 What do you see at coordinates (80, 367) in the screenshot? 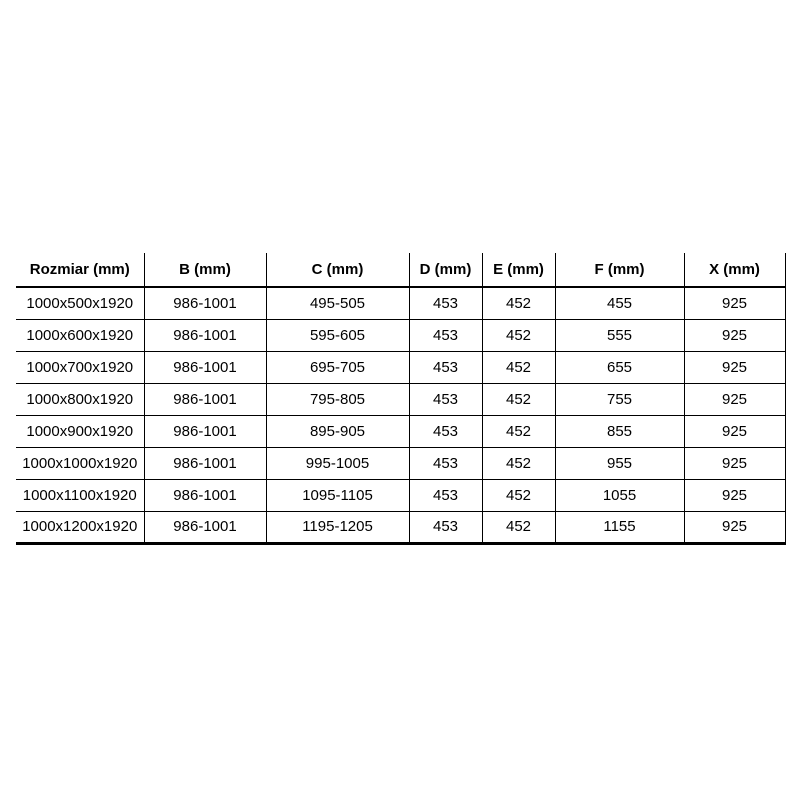
I see `table-cell: 1000x700x1920` at bounding box center [80, 367].